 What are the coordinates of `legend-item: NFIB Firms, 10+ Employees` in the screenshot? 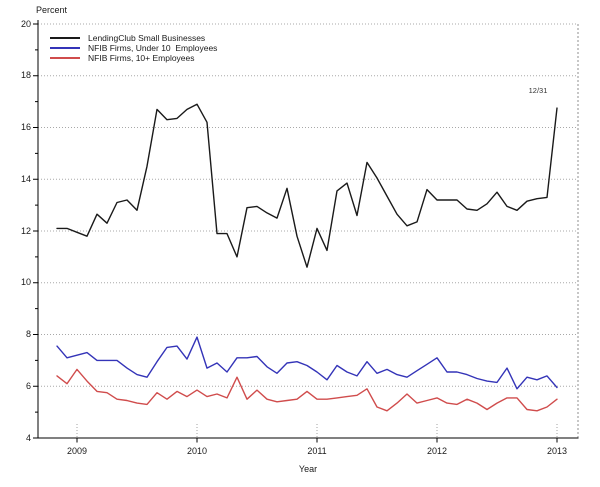 It's located at (133, 58).